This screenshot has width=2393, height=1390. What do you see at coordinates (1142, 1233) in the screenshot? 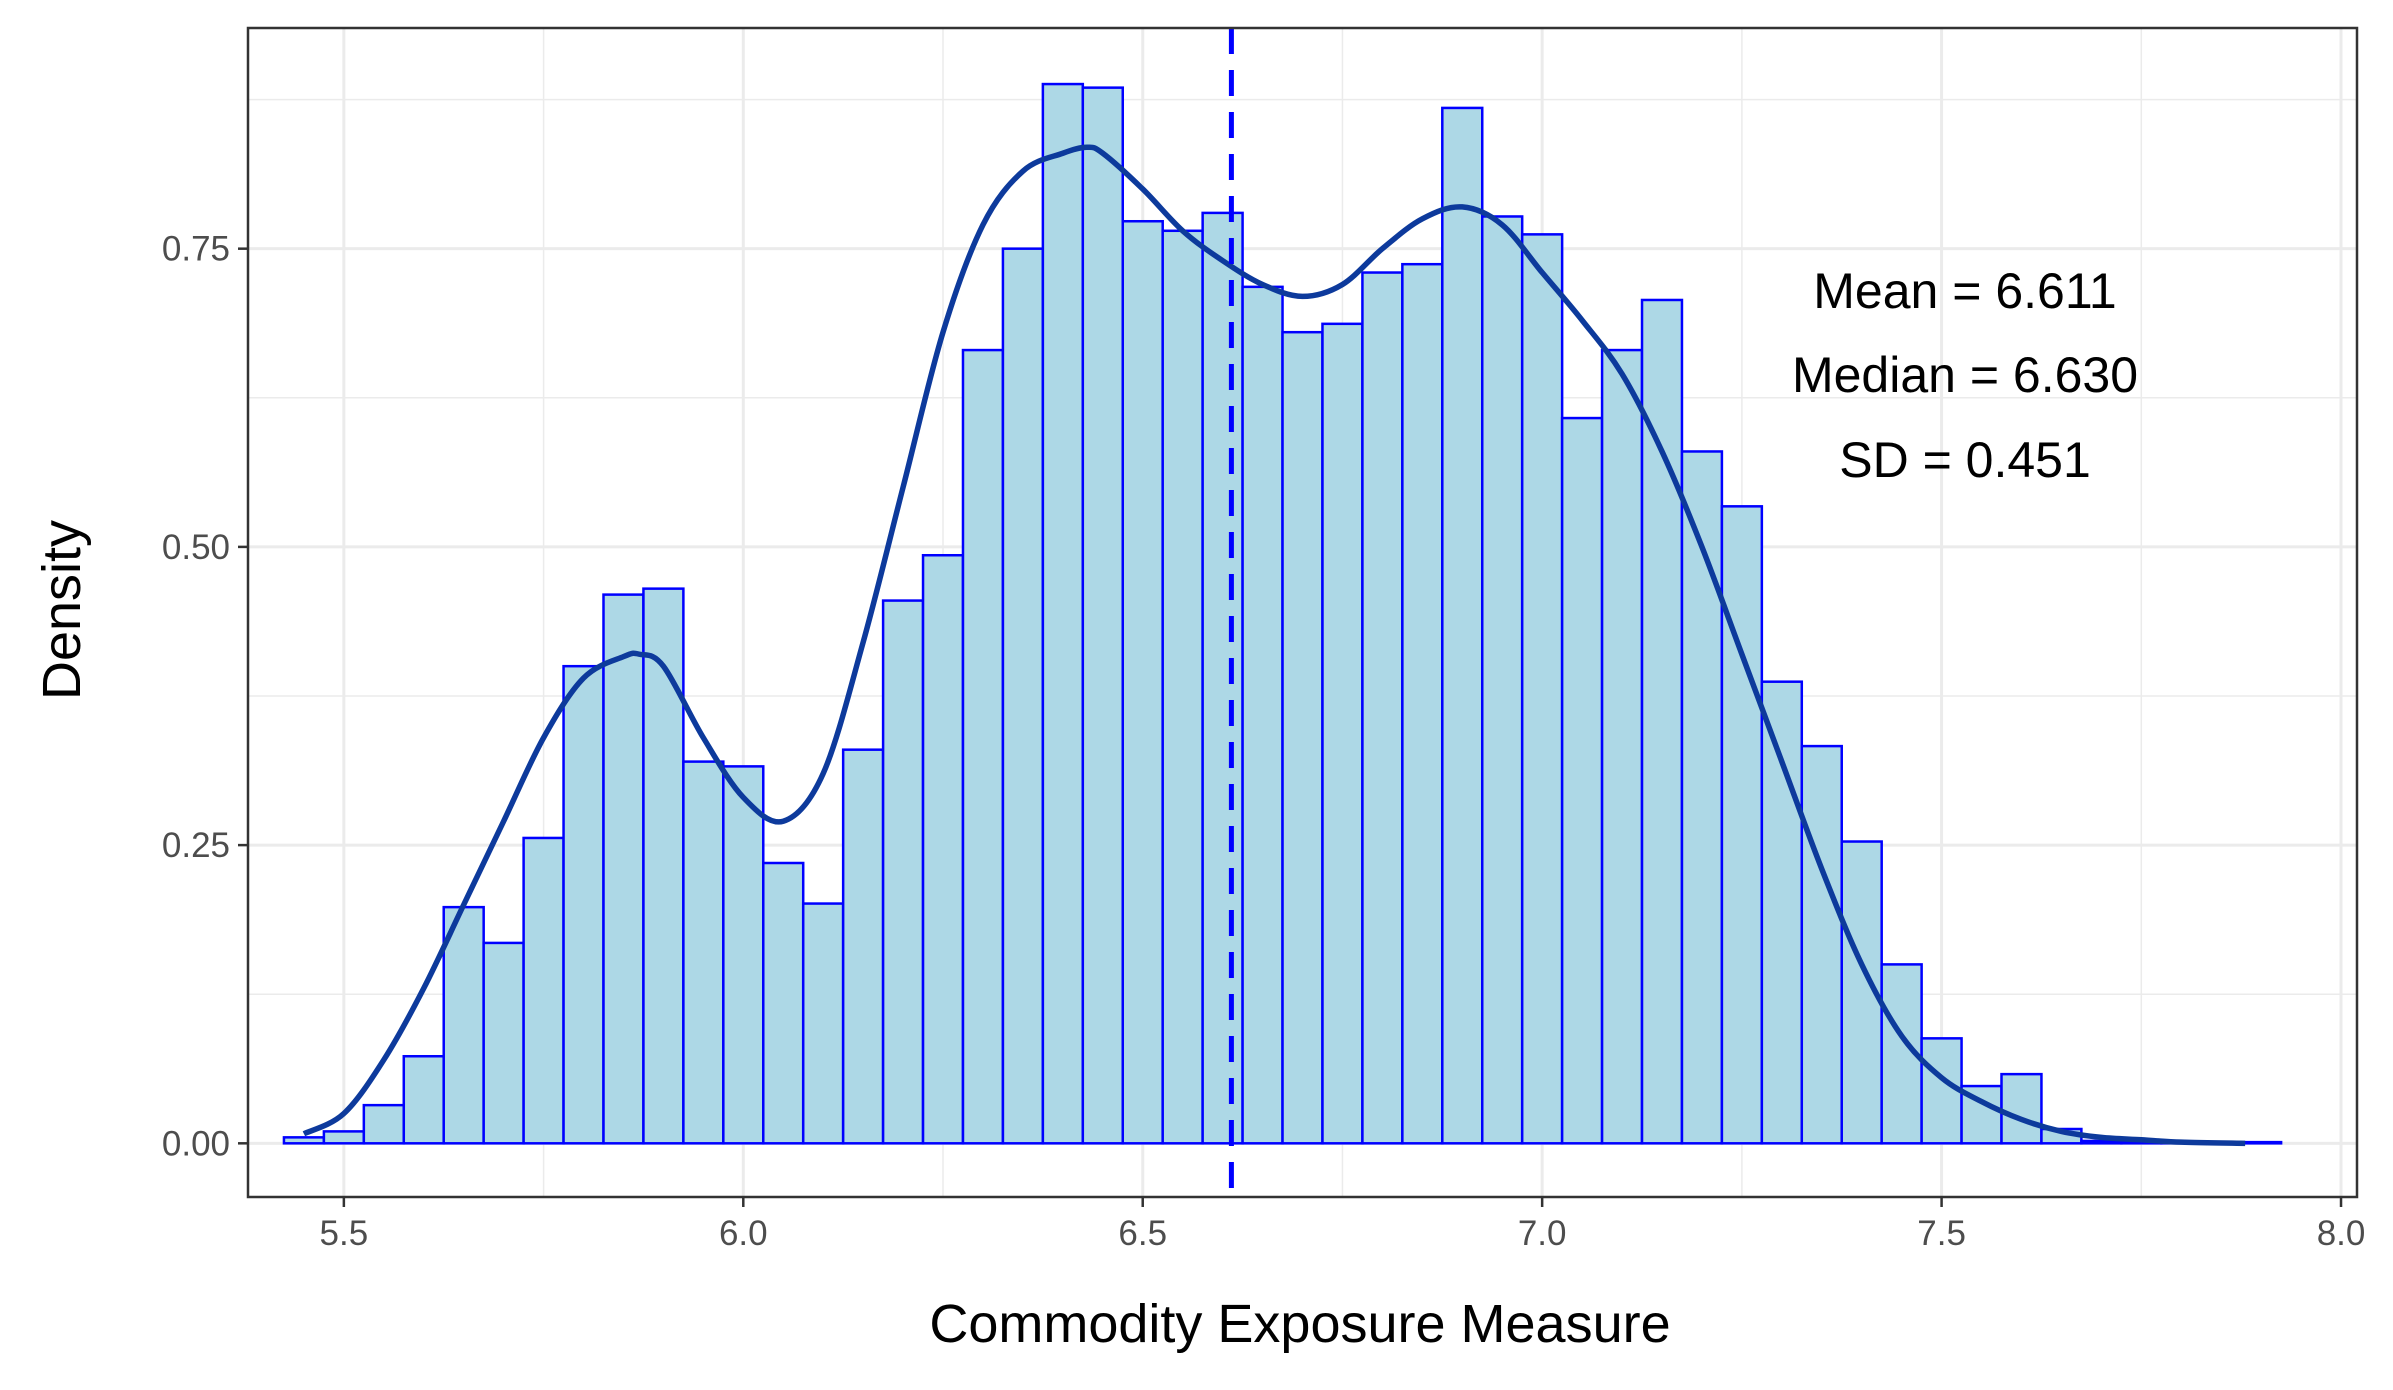
I see `x-tick-label: 6.5` at bounding box center [1142, 1233].